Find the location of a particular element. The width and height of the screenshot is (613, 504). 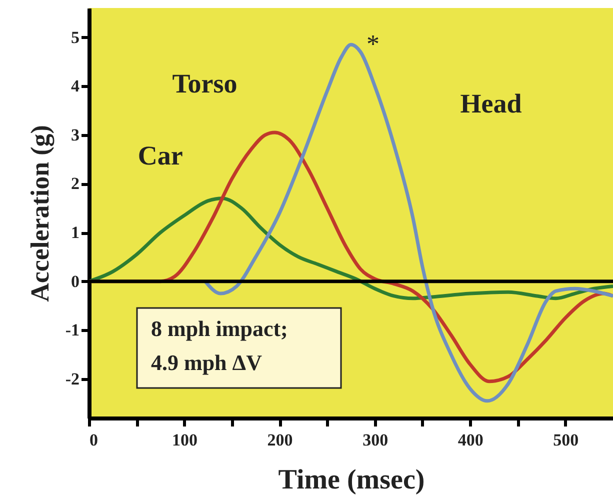

y-tick-label: 0 is located at coordinates (75, 281).